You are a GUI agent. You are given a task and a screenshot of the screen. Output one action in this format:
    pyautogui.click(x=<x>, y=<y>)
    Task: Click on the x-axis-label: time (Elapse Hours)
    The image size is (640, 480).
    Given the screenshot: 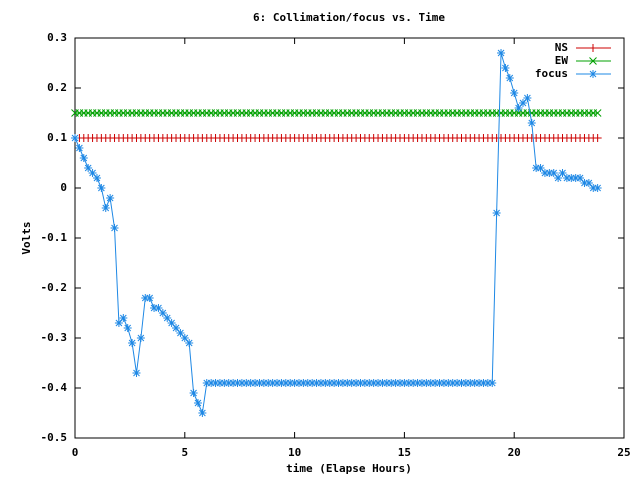 What is the action you would take?
    pyautogui.click(x=349, y=468)
    